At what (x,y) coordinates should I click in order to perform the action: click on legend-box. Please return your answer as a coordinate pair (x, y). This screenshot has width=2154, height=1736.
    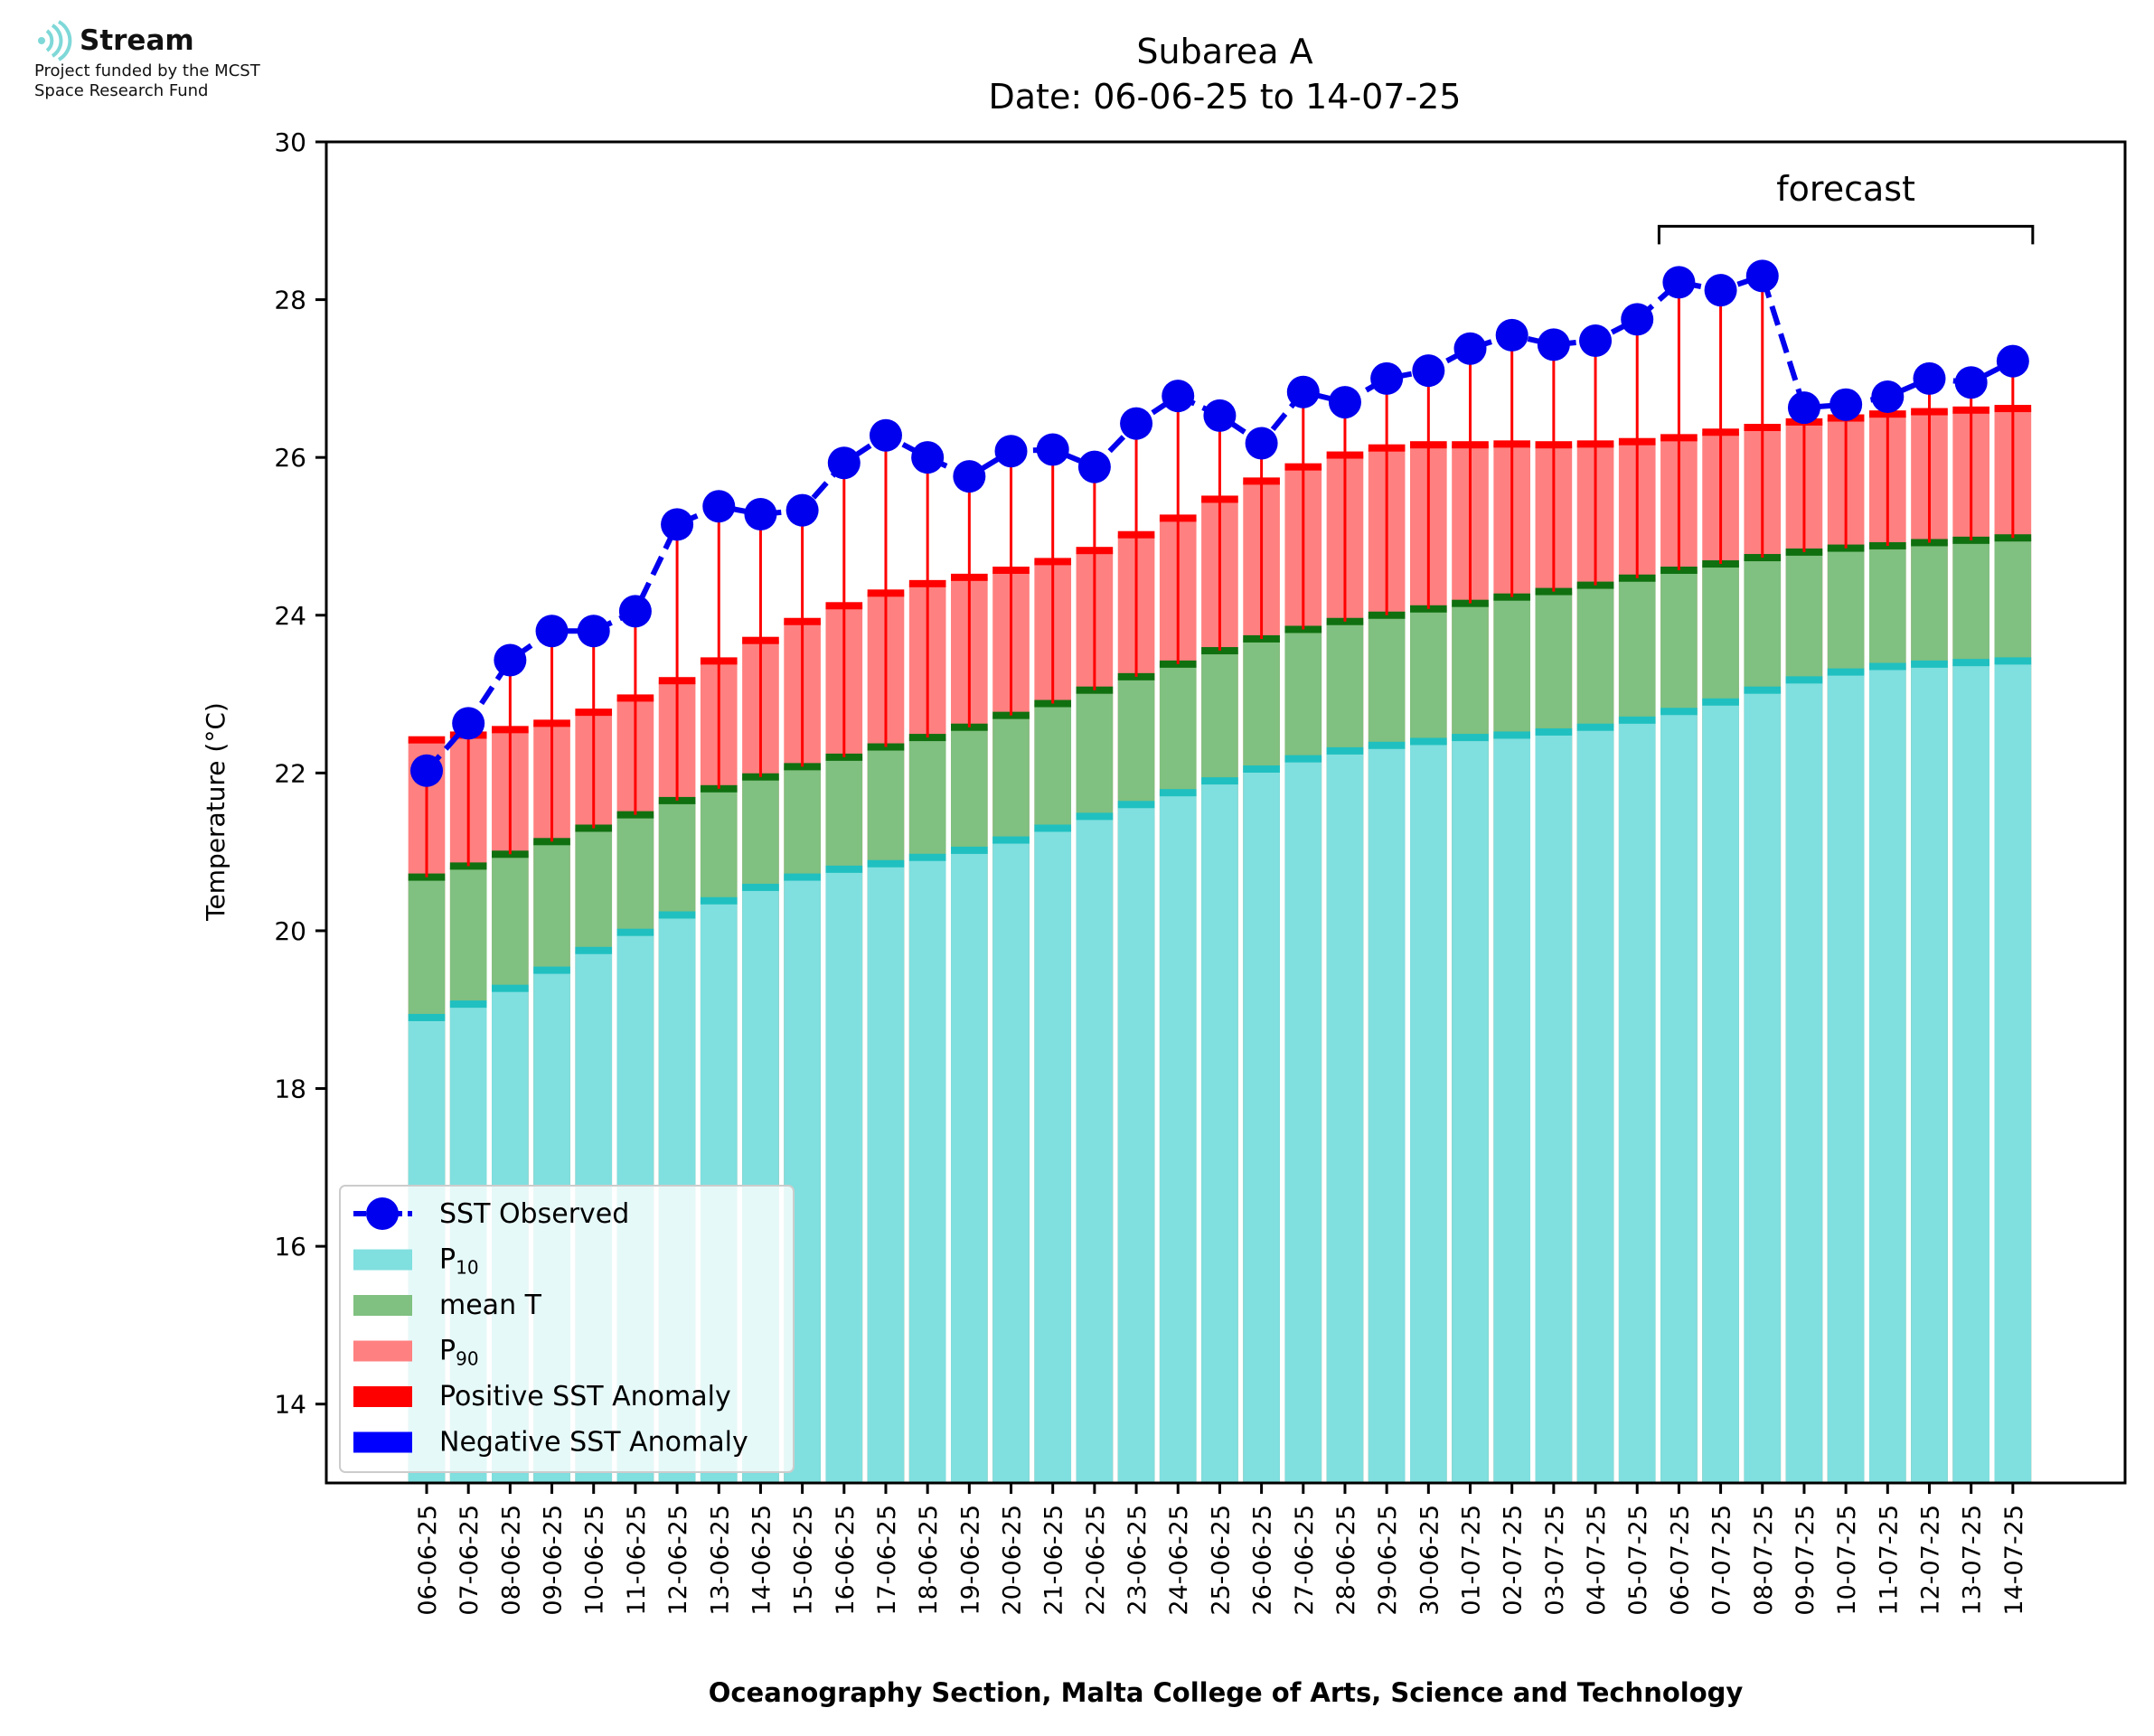
    Looking at the image, I should click on (567, 1329).